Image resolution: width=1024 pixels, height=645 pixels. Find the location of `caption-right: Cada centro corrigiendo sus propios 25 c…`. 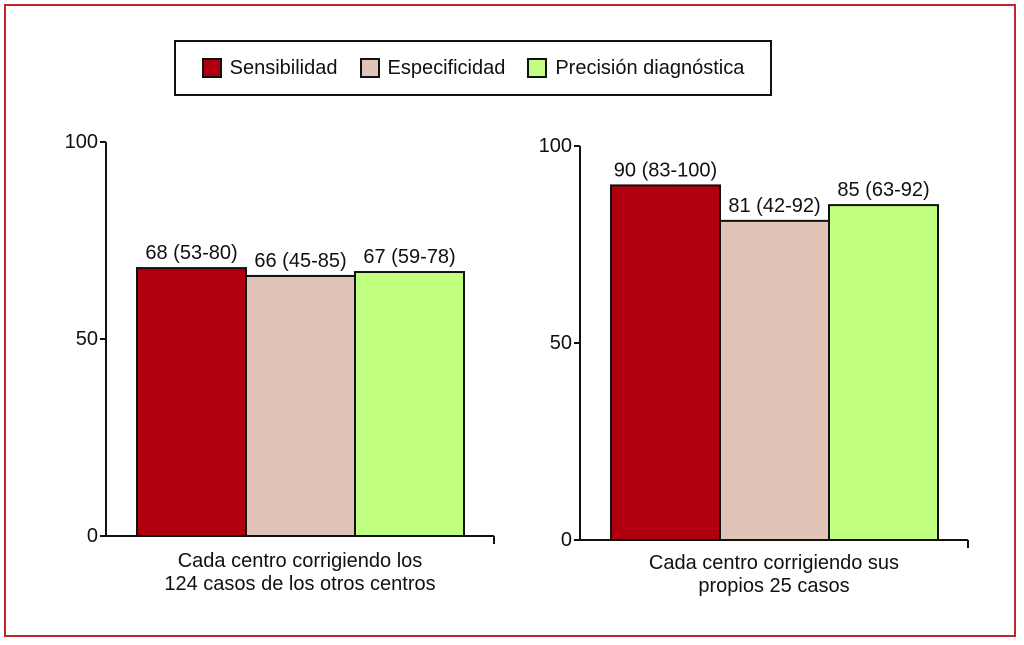

caption-right: Cada centro corrigiendo sus propios 25 c… is located at coordinates (774, 575).